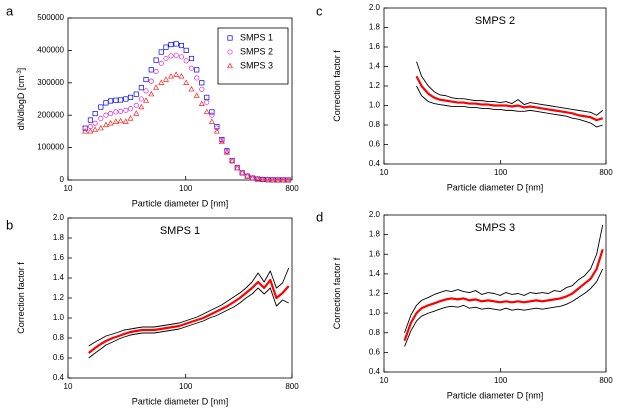 This screenshot has height=410, width=631. What do you see at coordinates (10, 10) in the screenshot?
I see `panel-label: a` at bounding box center [10, 10].